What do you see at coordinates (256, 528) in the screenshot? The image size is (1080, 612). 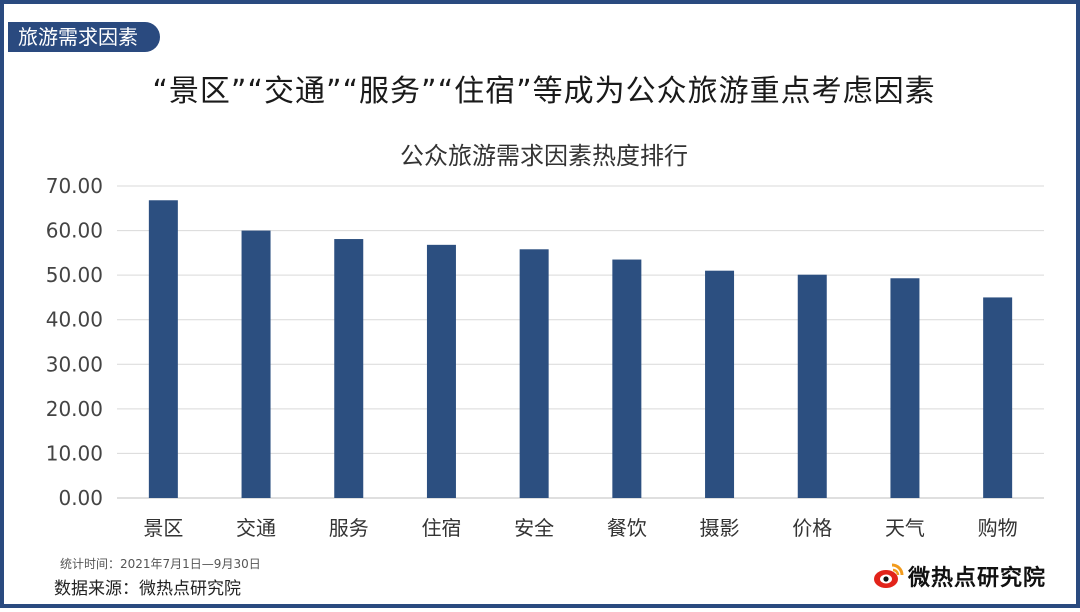 I see `x-tick-label: 交通` at bounding box center [256, 528].